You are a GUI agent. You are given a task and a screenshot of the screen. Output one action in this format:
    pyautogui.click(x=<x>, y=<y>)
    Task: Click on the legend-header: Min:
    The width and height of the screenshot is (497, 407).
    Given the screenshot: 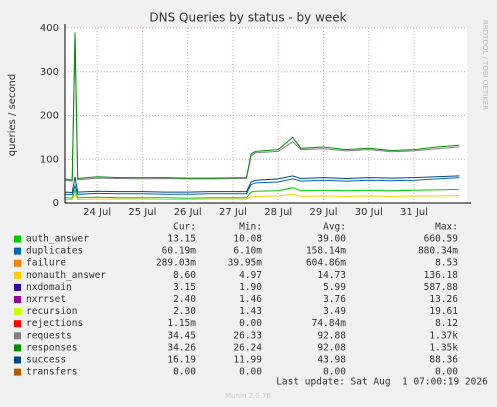 What is the action you would take?
    pyautogui.click(x=250, y=227)
    